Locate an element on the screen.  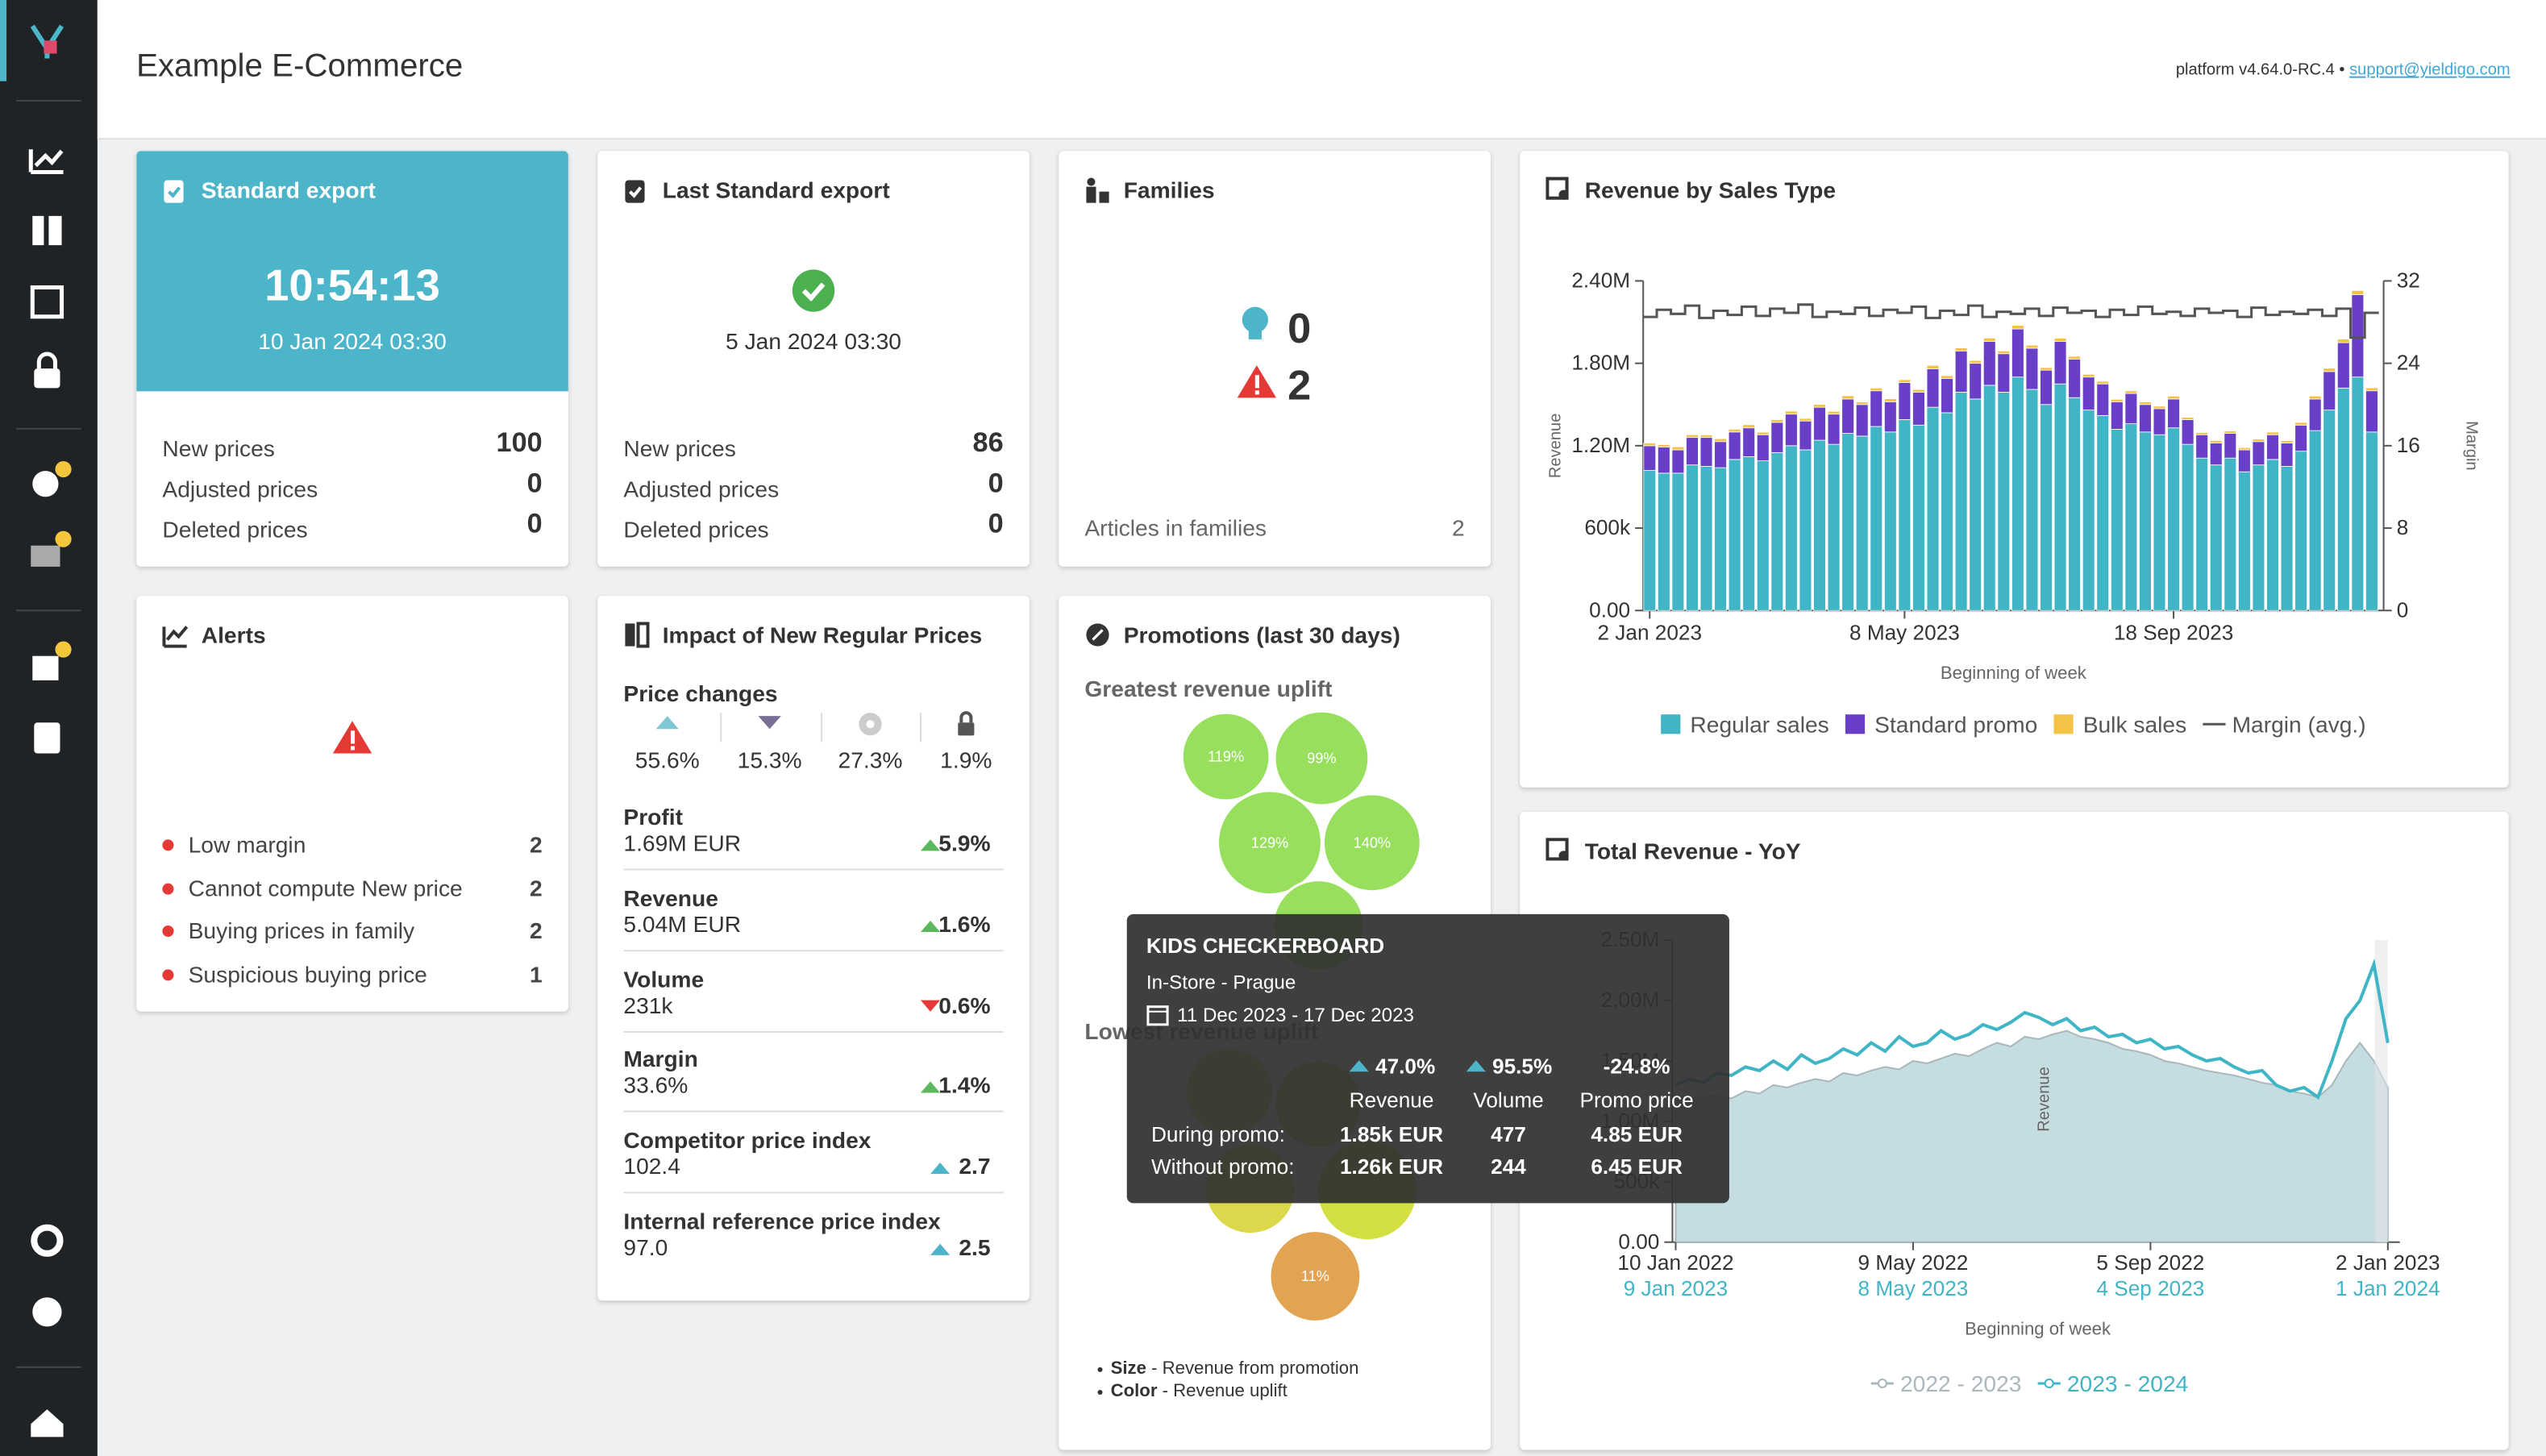
support-link: support@yieldigo.com is located at coordinates (2430, 70).